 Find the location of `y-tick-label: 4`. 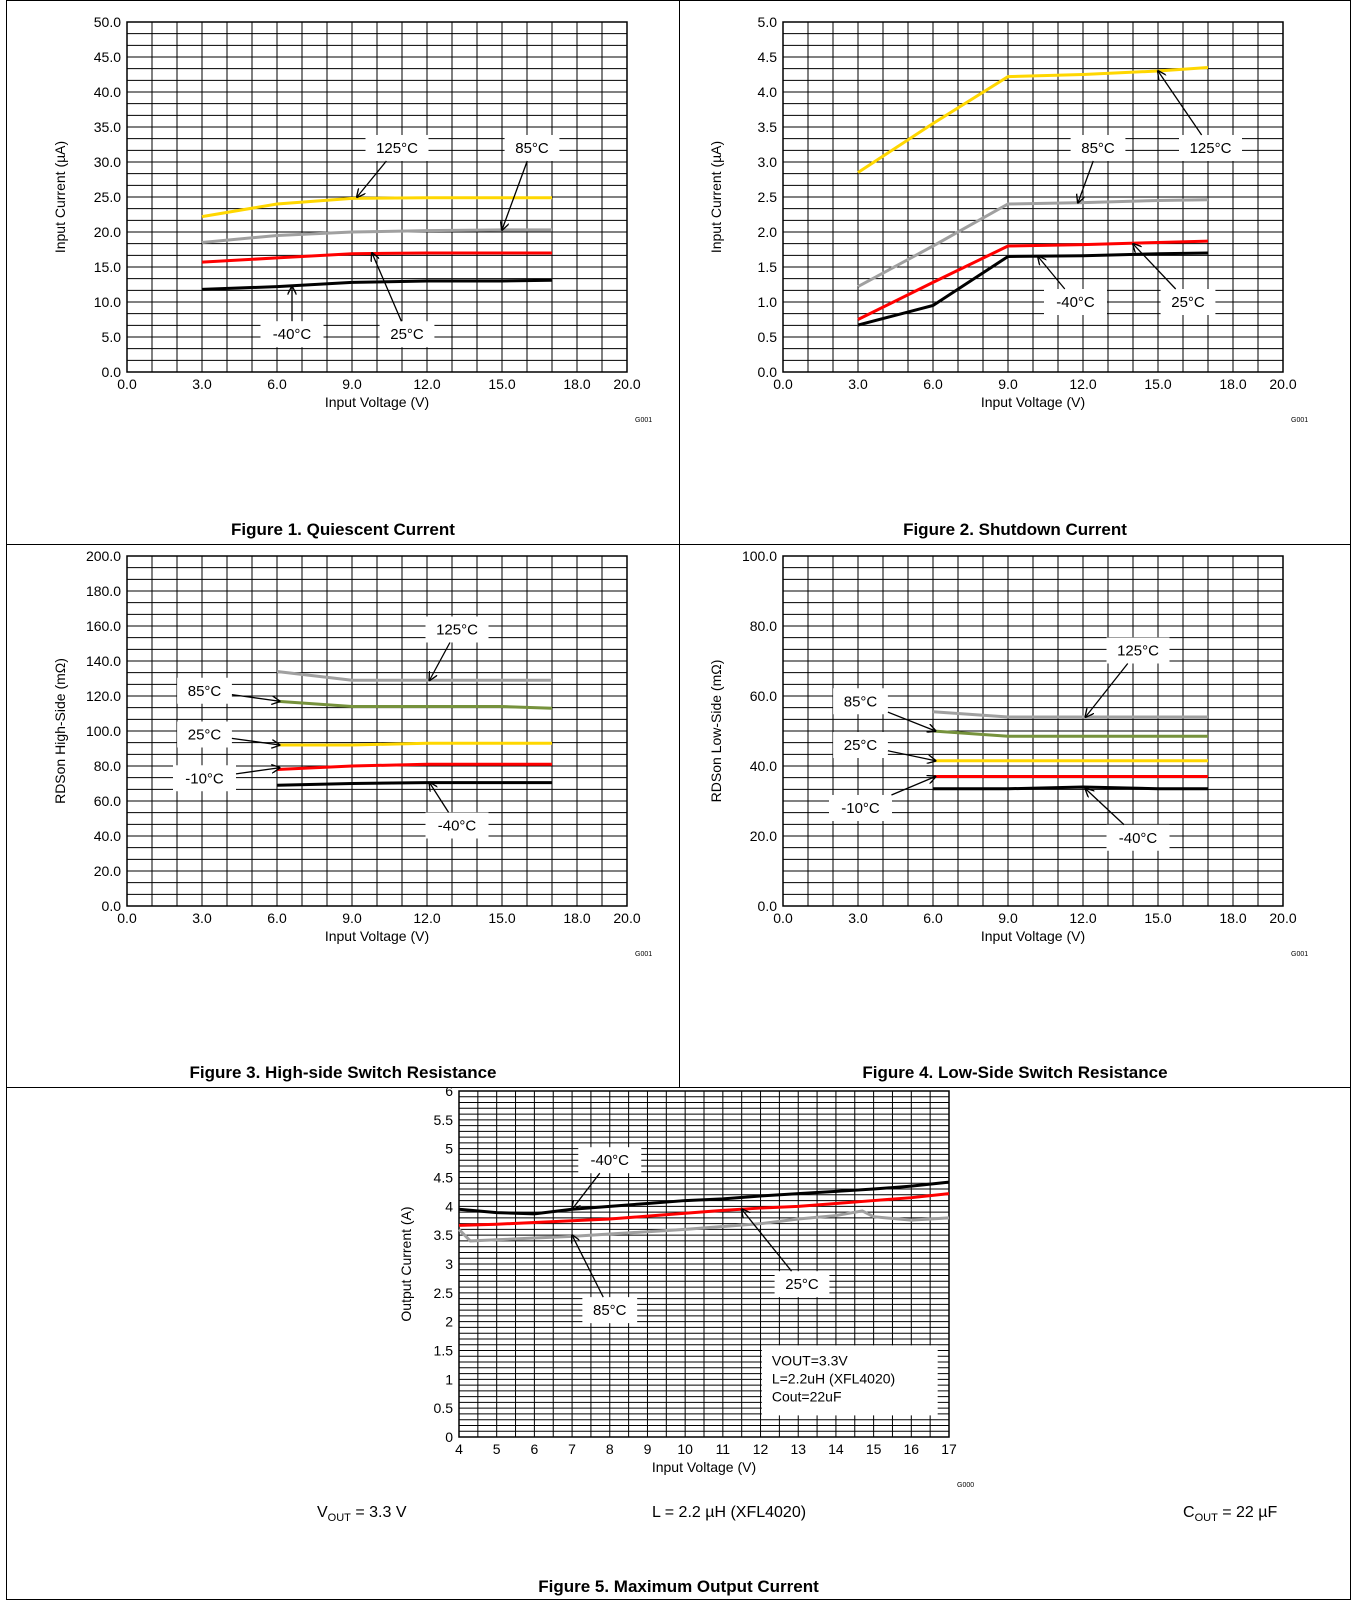

y-tick-label: 4 is located at coordinates (449, 1206).